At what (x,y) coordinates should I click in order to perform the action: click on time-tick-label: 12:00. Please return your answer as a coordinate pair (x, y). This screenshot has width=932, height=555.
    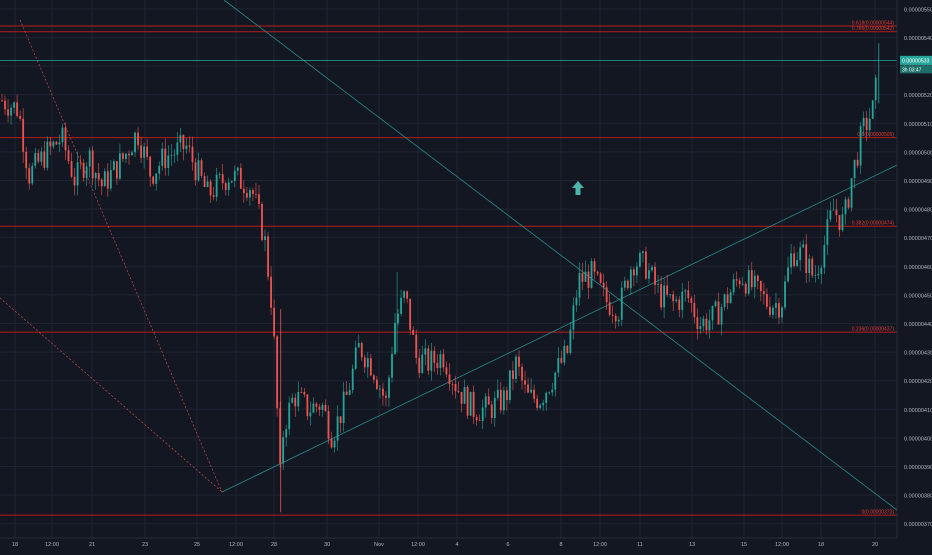
    Looking at the image, I should click on (52, 545).